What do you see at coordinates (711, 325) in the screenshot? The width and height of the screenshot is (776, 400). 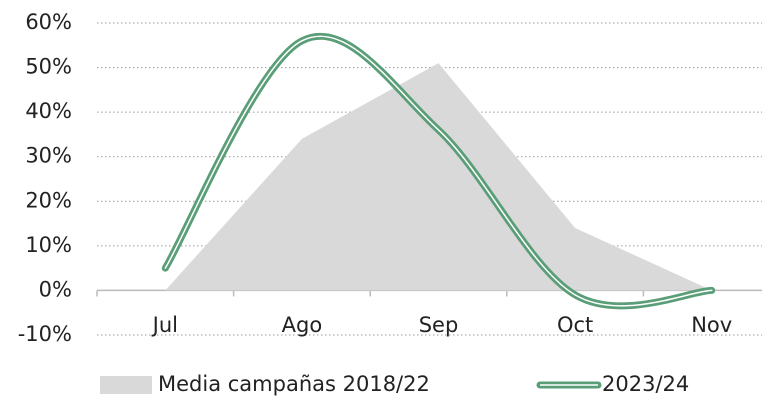 I see `x-tick-label: Nov` at bounding box center [711, 325].